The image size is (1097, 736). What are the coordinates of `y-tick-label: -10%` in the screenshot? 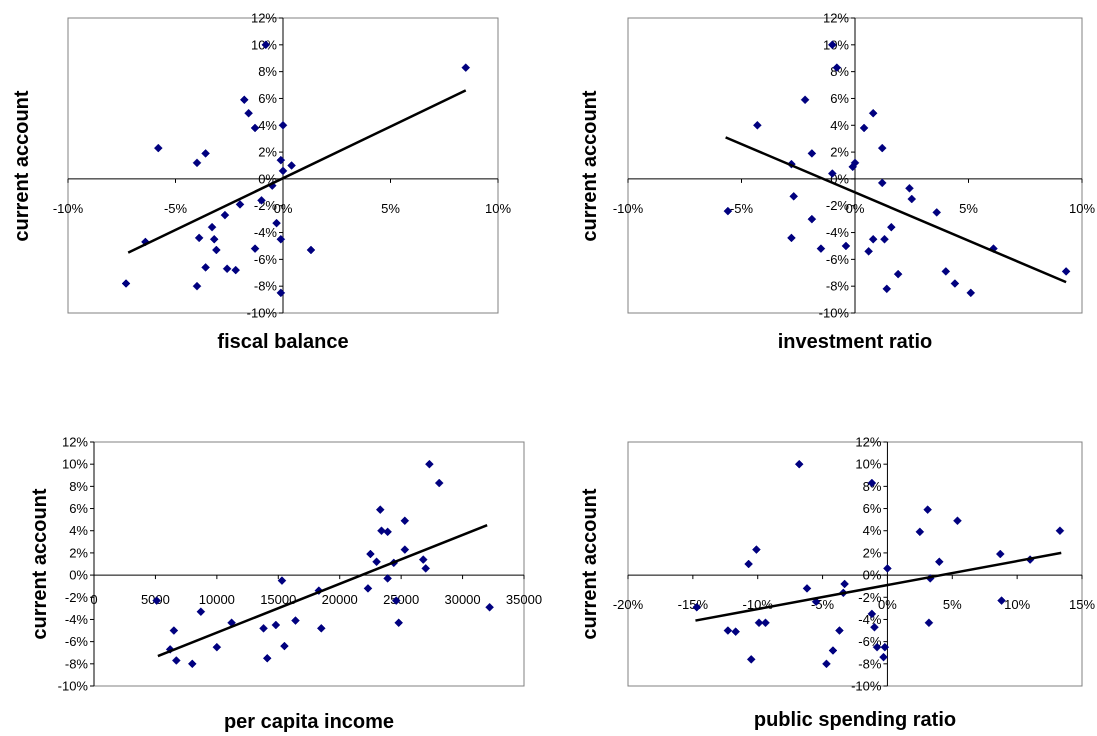 It's located at (73, 686).